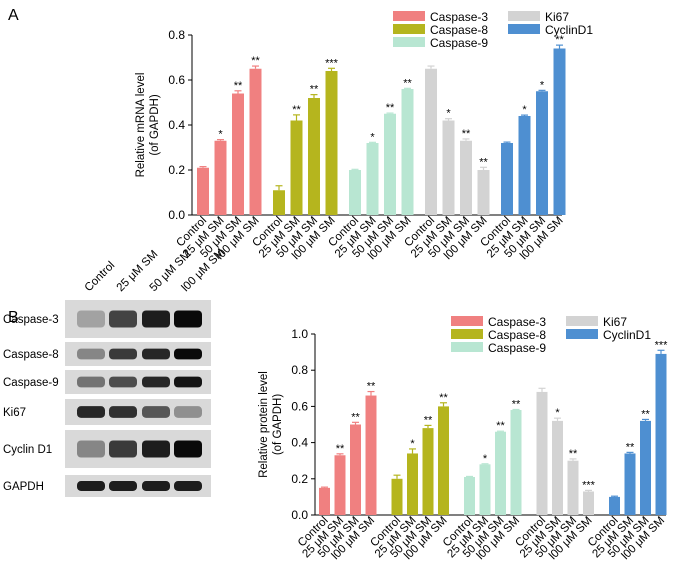 This screenshot has width=675, height=563. What do you see at coordinates (23, 487) in the screenshot?
I see `blot-row-label: GAPDH` at bounding box center [23, 487].